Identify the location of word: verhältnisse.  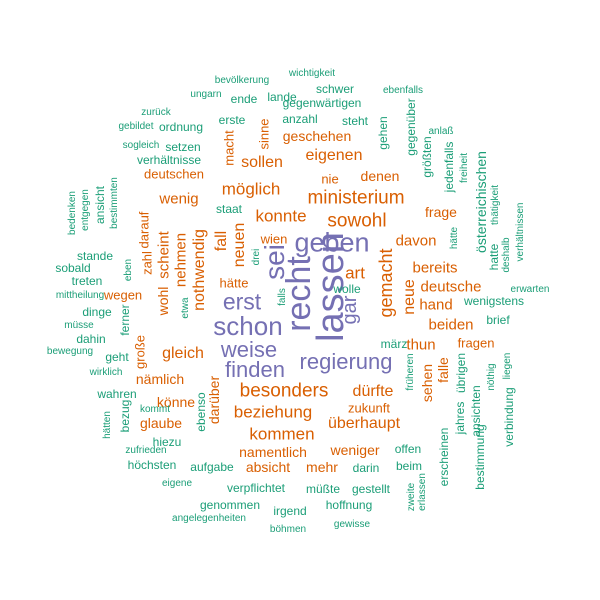
(169, 160).